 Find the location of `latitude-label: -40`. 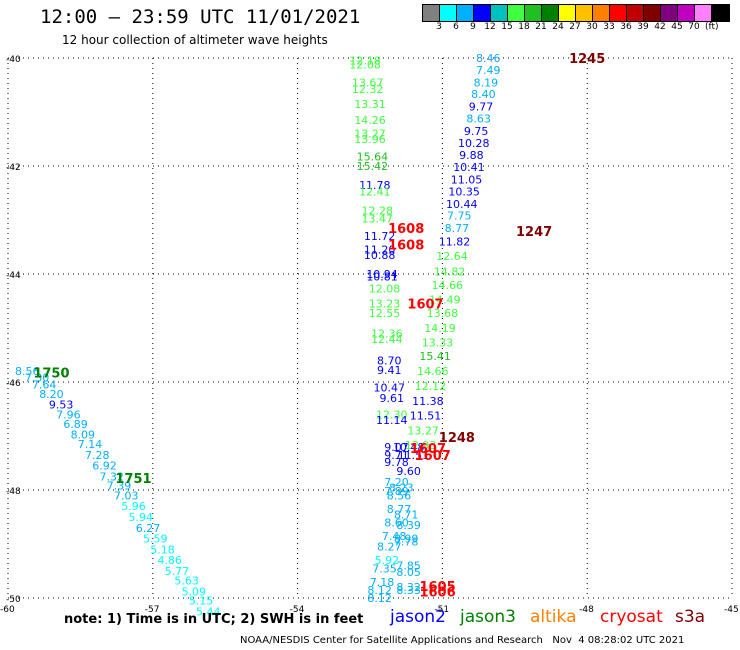

latitude-label: -40 is located at coordinates (13, 60).